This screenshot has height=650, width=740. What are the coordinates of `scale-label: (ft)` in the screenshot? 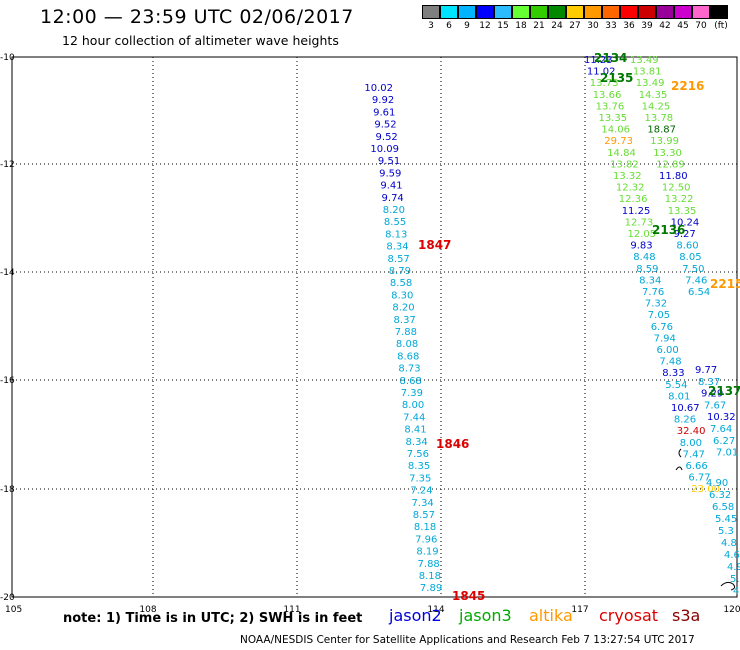 It's located at (721, 26).